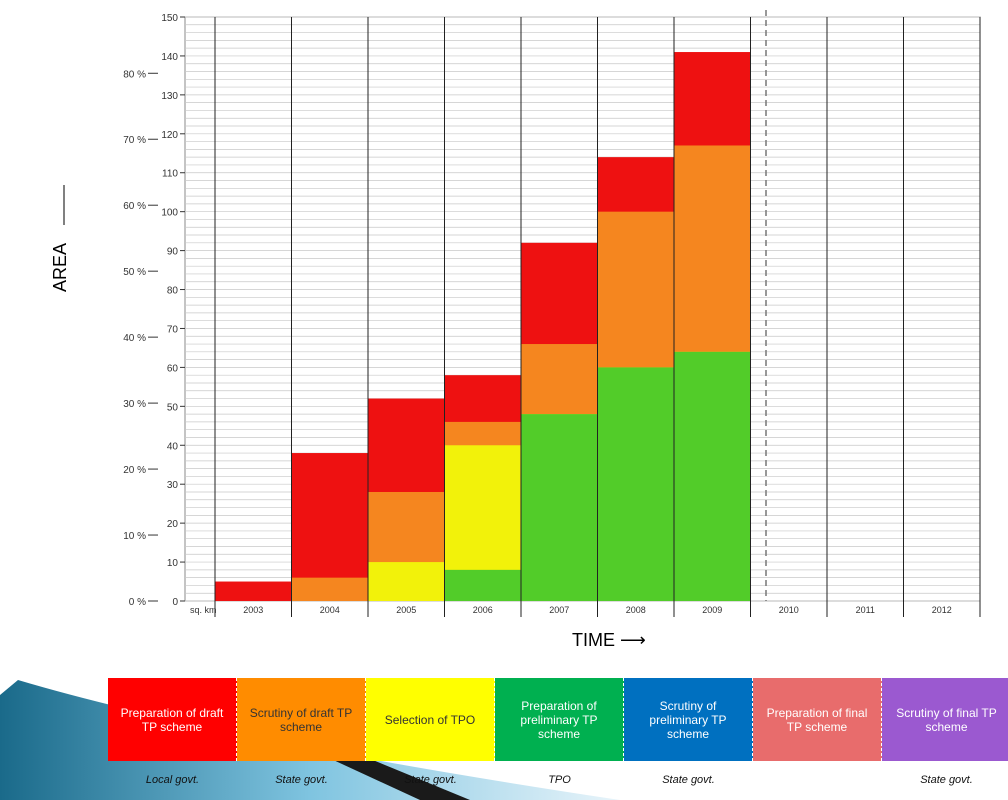 The height and width of the screenshot is (800, 1008). What do you see at coordinates (688, 719) in the screenshot?
I see `legend-item: Scrutiny of preliminary TP scheme` at bounding box center [688, 719].